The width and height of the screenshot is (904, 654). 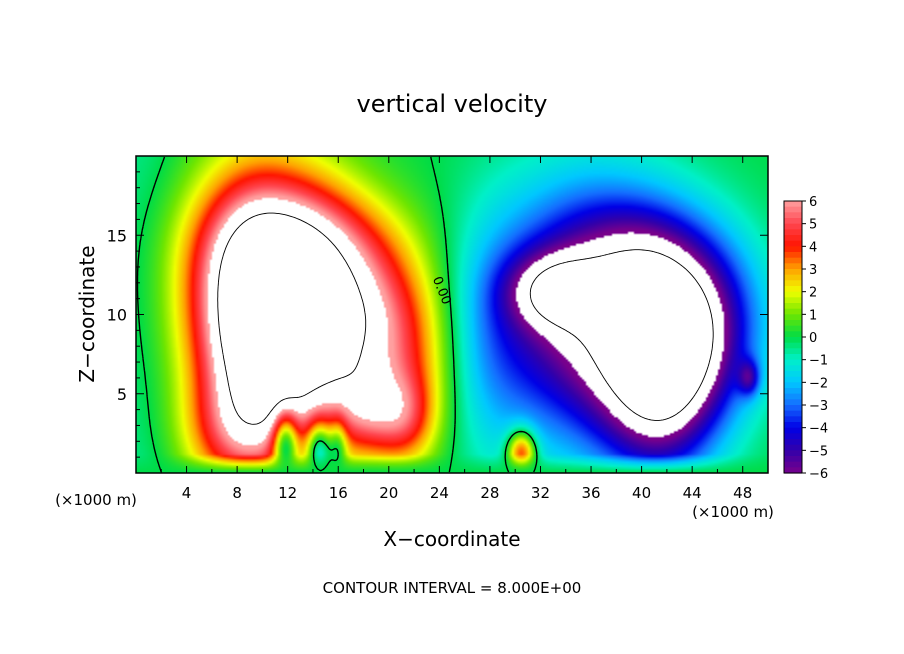 What do you see at coordinates (813, 247) in the screenshot?
I see `colorbar-tick-label: 4` at bounding box center [813, 247].